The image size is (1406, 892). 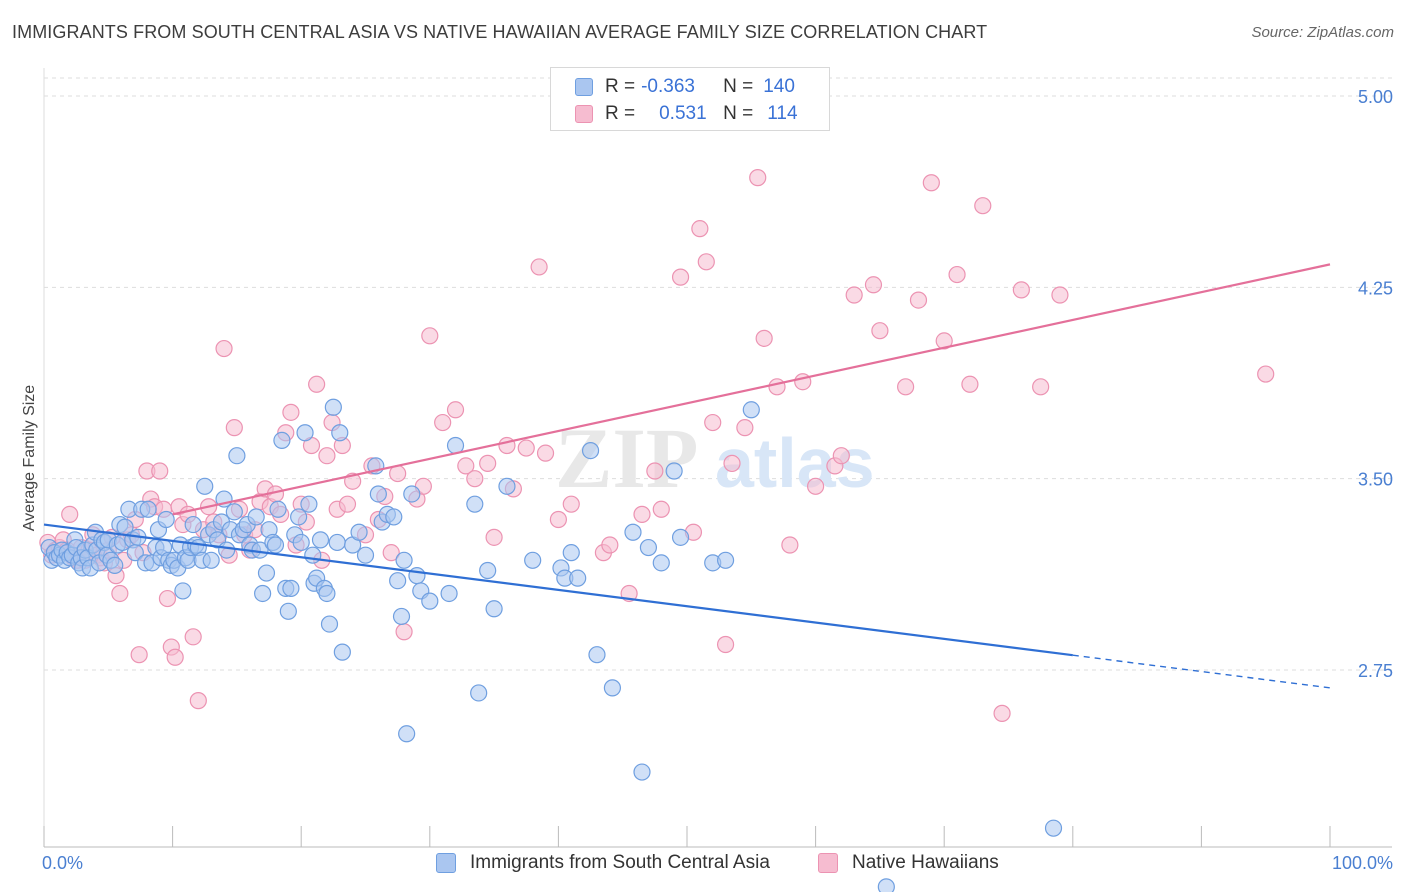 What do you see at coordinates (925, 862) in the screenshot?
I see `legend-label-native-hawaiians: Native Hawaiians` at bounding box center [925, 862].